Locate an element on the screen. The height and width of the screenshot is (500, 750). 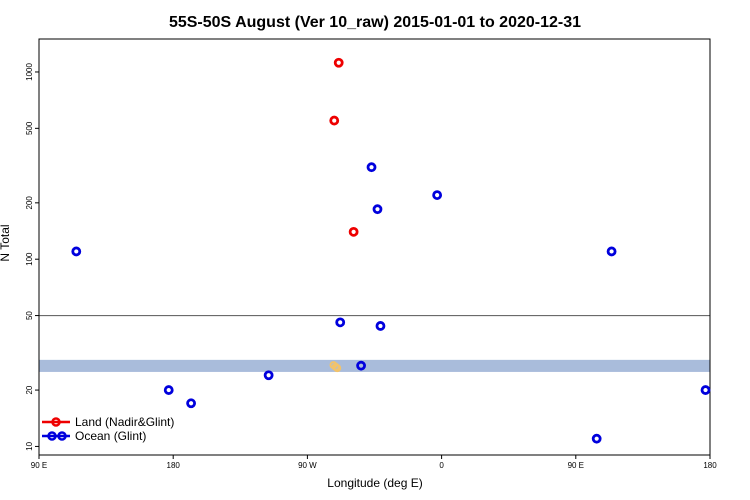
y-tick-label: 1000 is located at coordinates (29, 72).